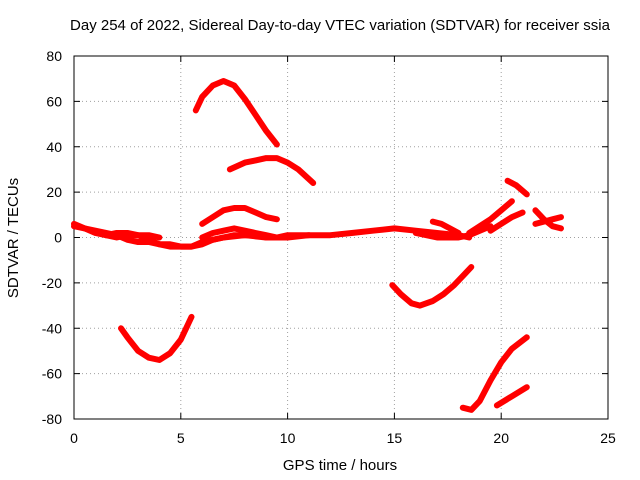 The width and height of the screenshot is (640, 480). Describe the element at coordinates (191, 236) in the screenshot. I see `series-line-arc-zero-low` at that location.